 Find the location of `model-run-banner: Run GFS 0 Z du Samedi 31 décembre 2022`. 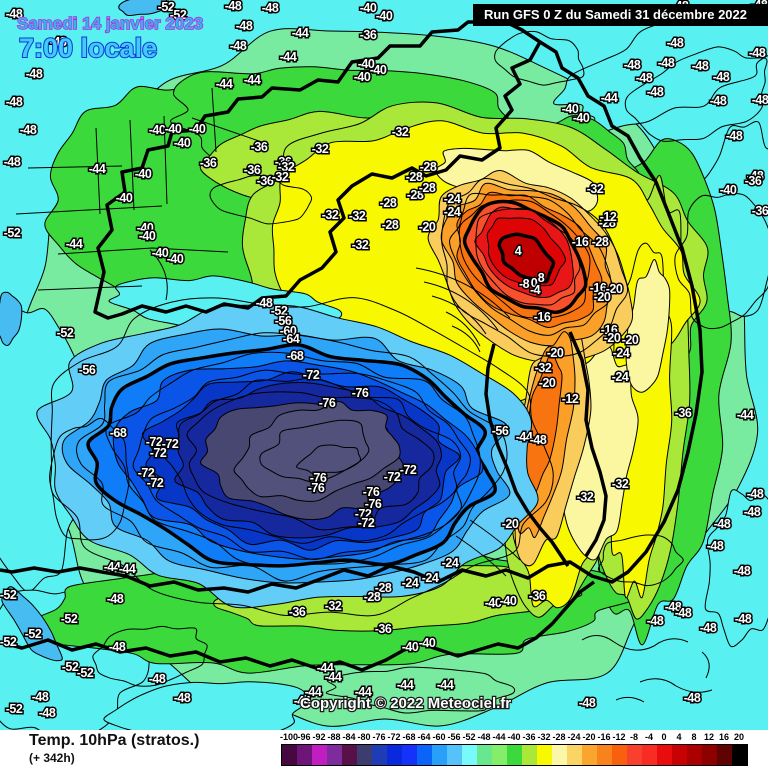

model-run-banner: Run GFS 0 Z du Samedi 31 décembre 2022 is located at coordinates (620, 15).